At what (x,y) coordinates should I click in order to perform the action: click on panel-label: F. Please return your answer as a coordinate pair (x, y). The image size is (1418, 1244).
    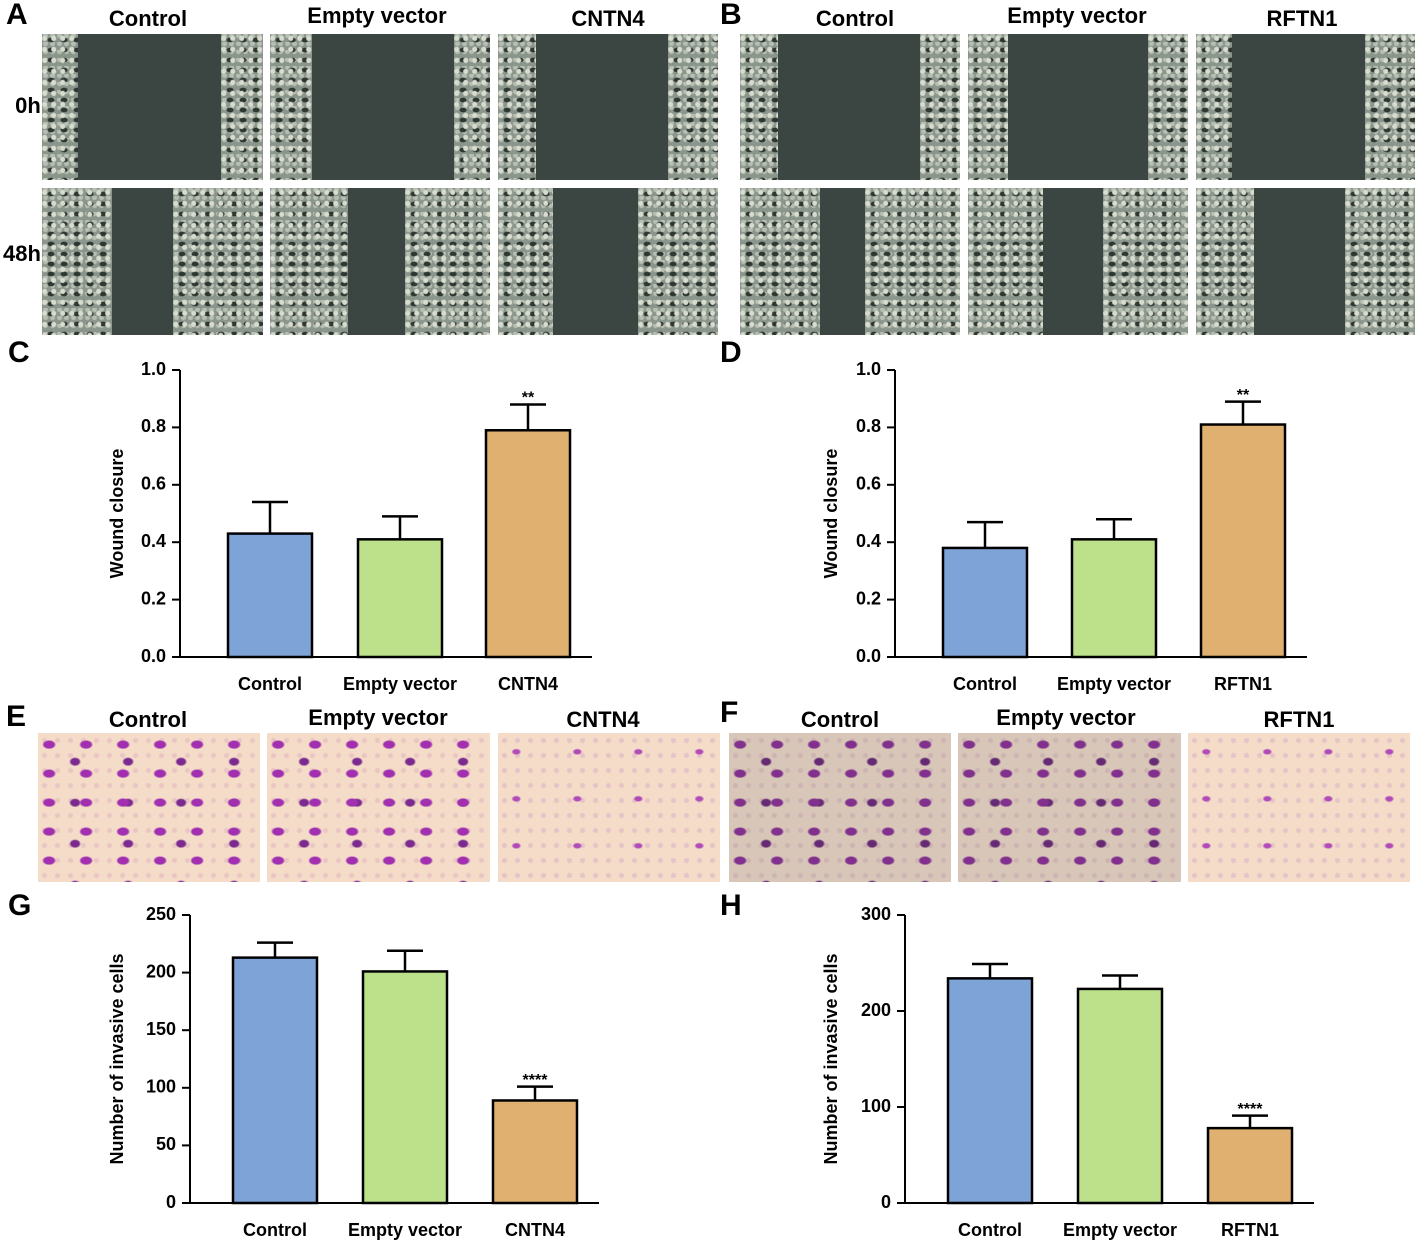
    Looking at the image, I should click on (729, 712).